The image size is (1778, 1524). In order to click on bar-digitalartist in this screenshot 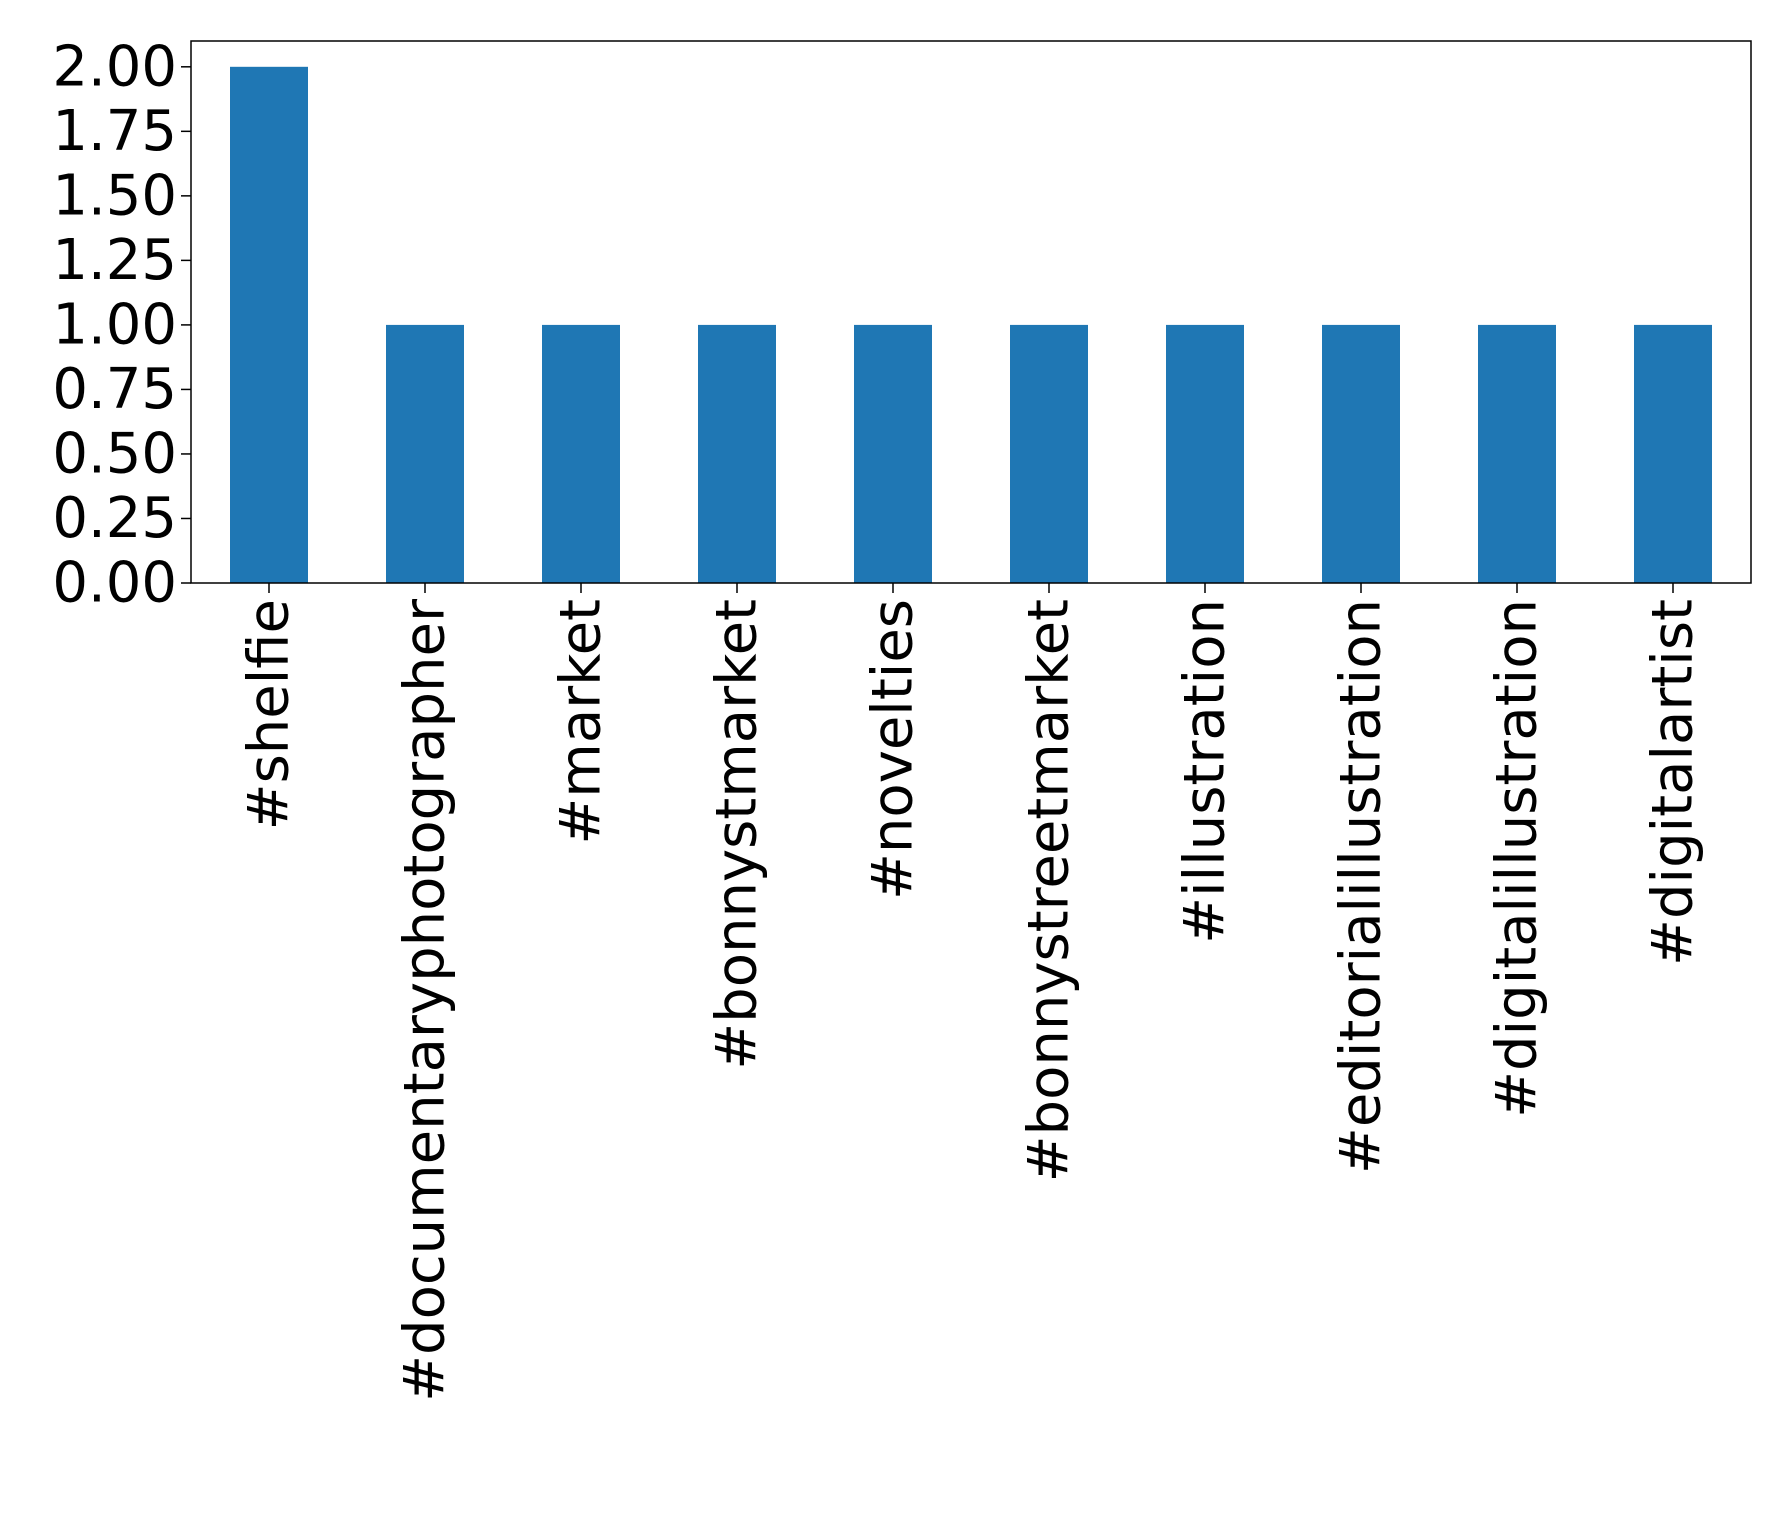, I will do `click(1673, 453)`.